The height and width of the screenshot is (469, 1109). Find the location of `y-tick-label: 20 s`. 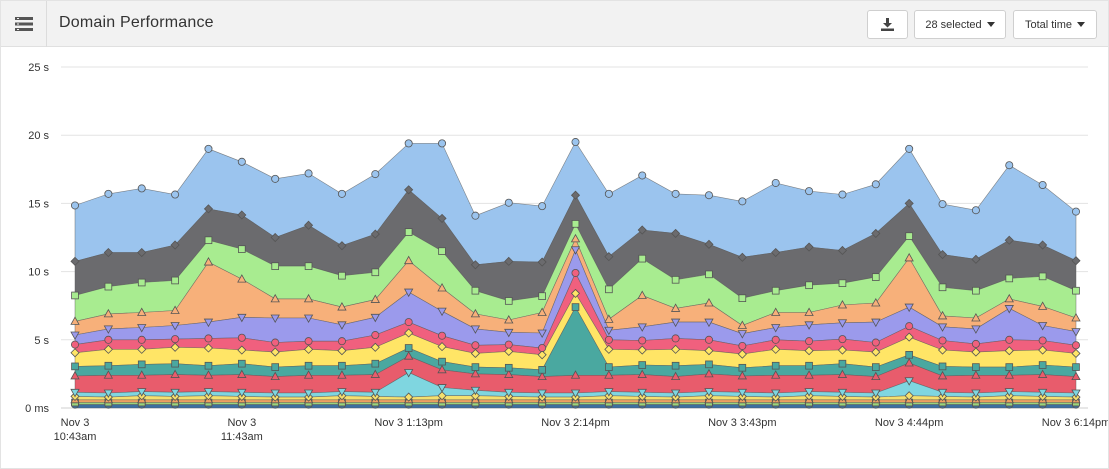

y-tick-label: 20 s is located at coordinates (38, 136).